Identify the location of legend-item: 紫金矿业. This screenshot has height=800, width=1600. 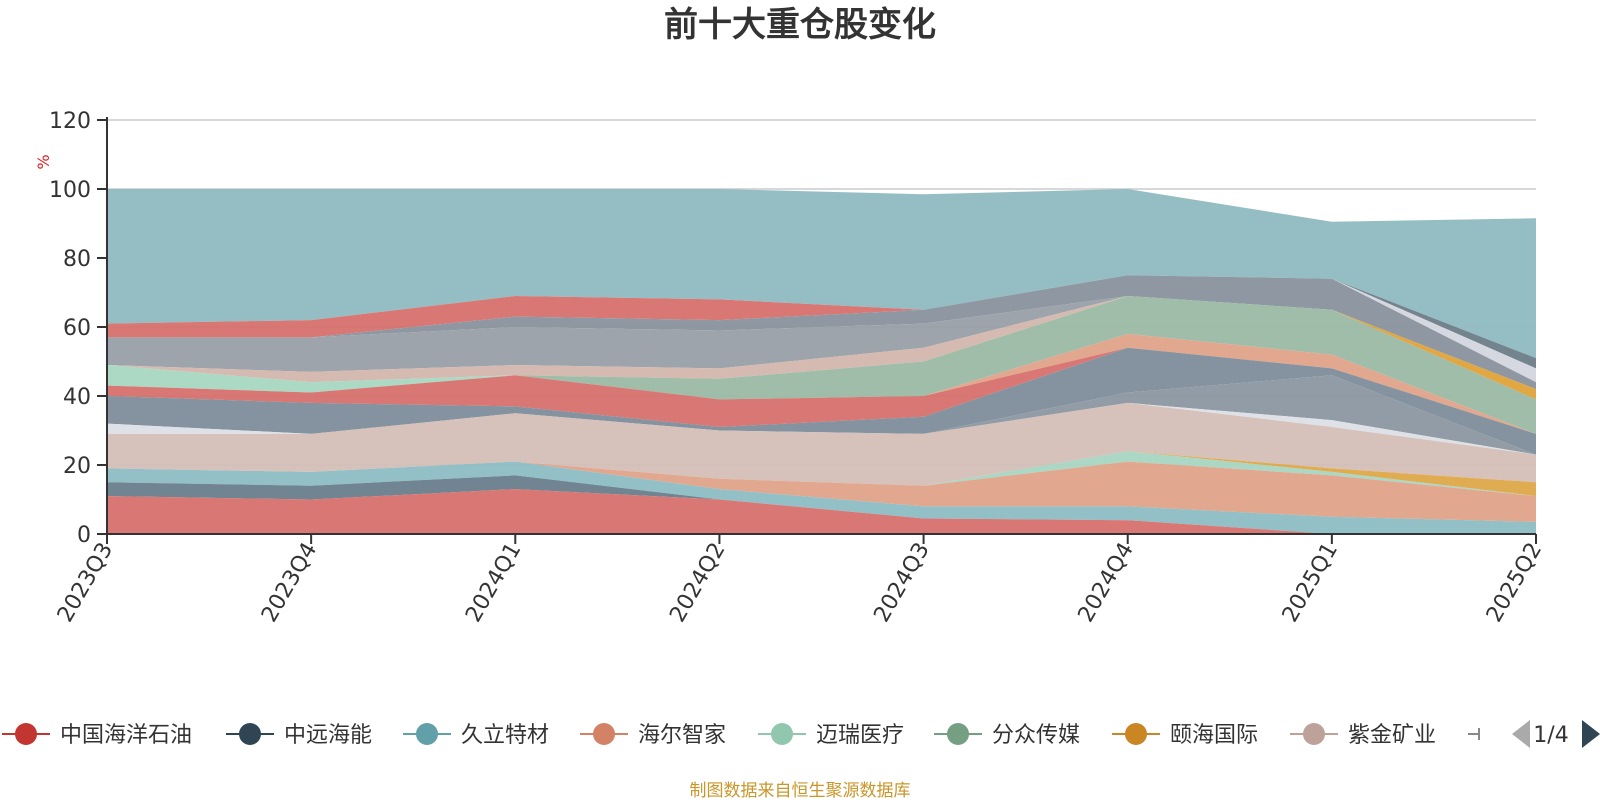
(1363, 735).